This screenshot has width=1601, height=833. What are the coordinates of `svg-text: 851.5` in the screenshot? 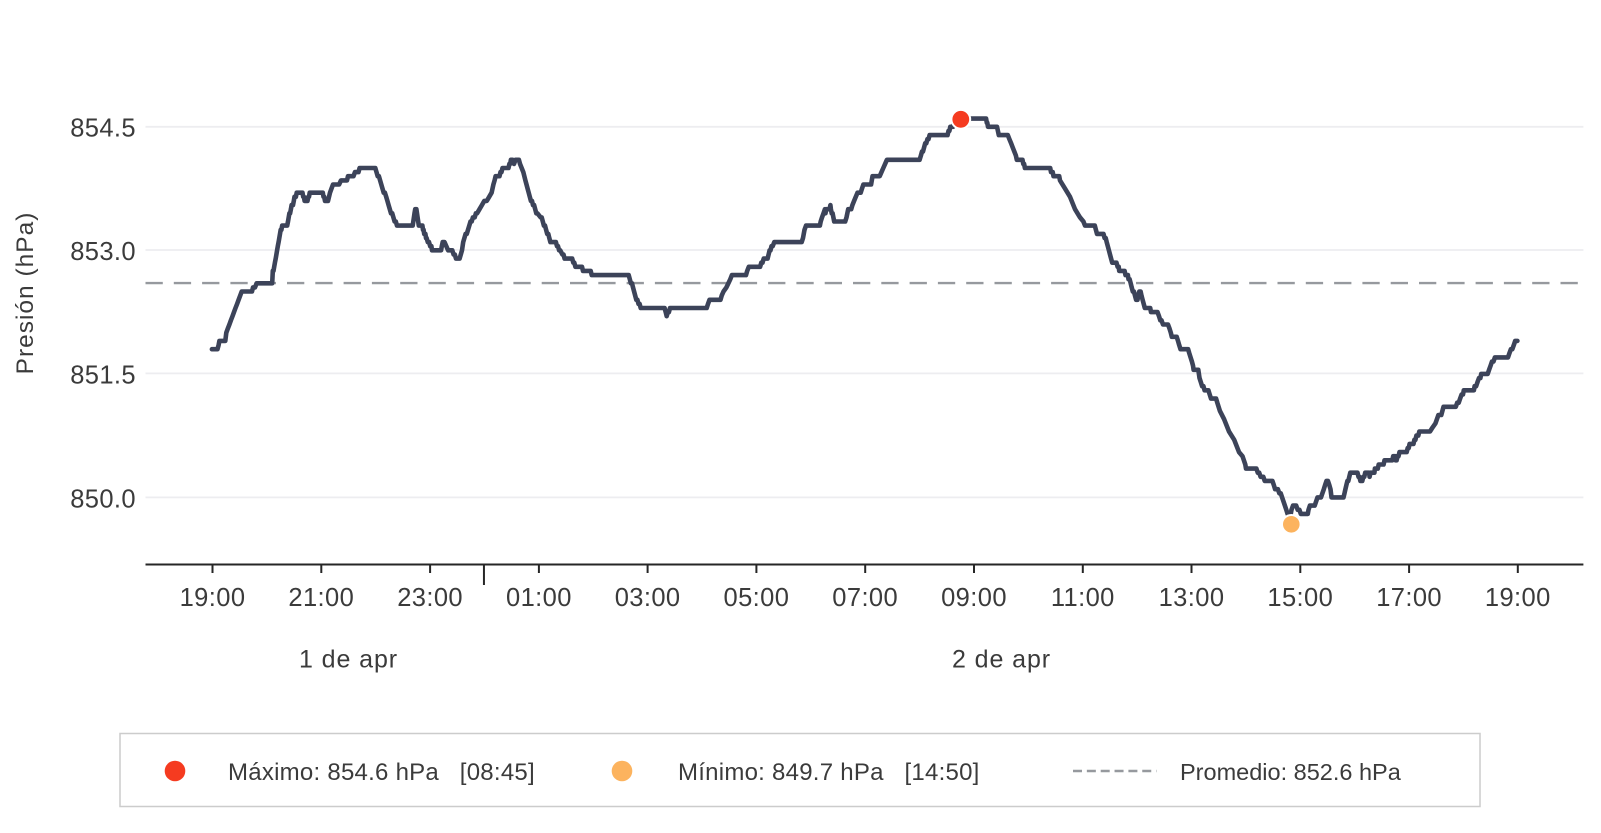 It's located at (103, 375).